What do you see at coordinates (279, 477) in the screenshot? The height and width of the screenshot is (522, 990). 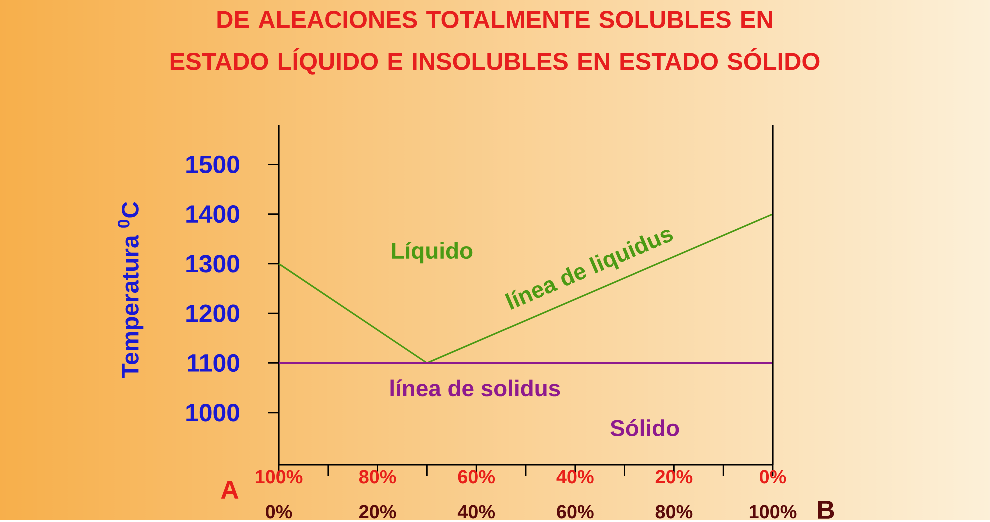 I see `x2-tick-label: 100%` at bounding box center [279, 477].